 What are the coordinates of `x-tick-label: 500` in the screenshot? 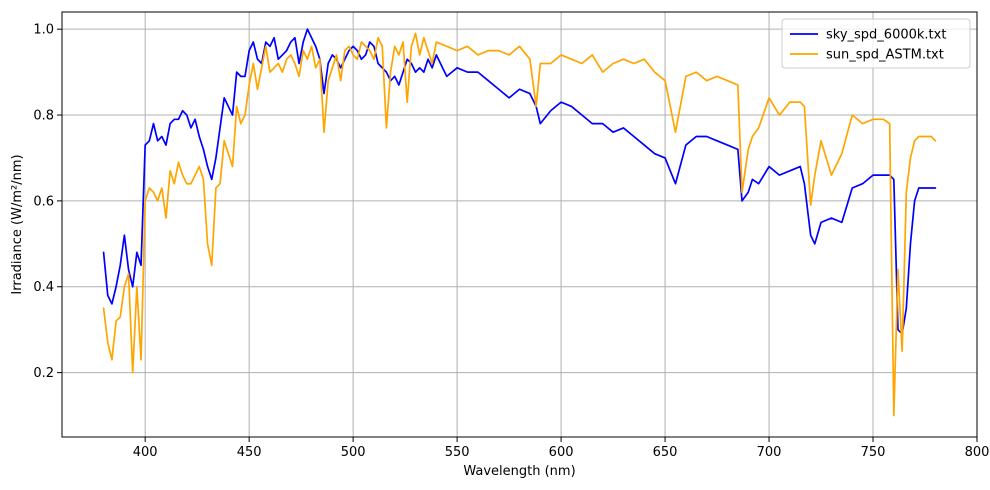 It's located at (353, 452).